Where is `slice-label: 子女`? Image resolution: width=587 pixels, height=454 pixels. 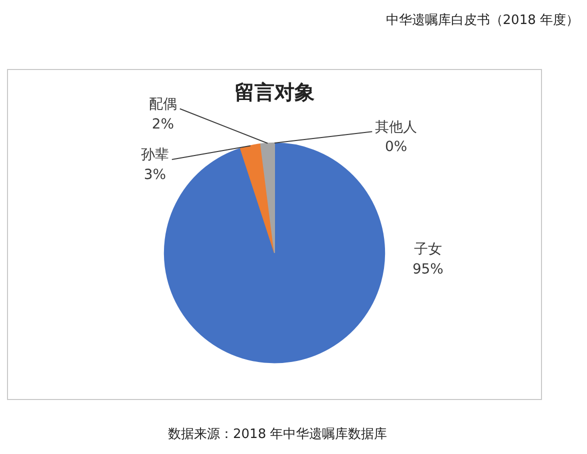
slice-label: 子女 is located at coordinates (428, 250).